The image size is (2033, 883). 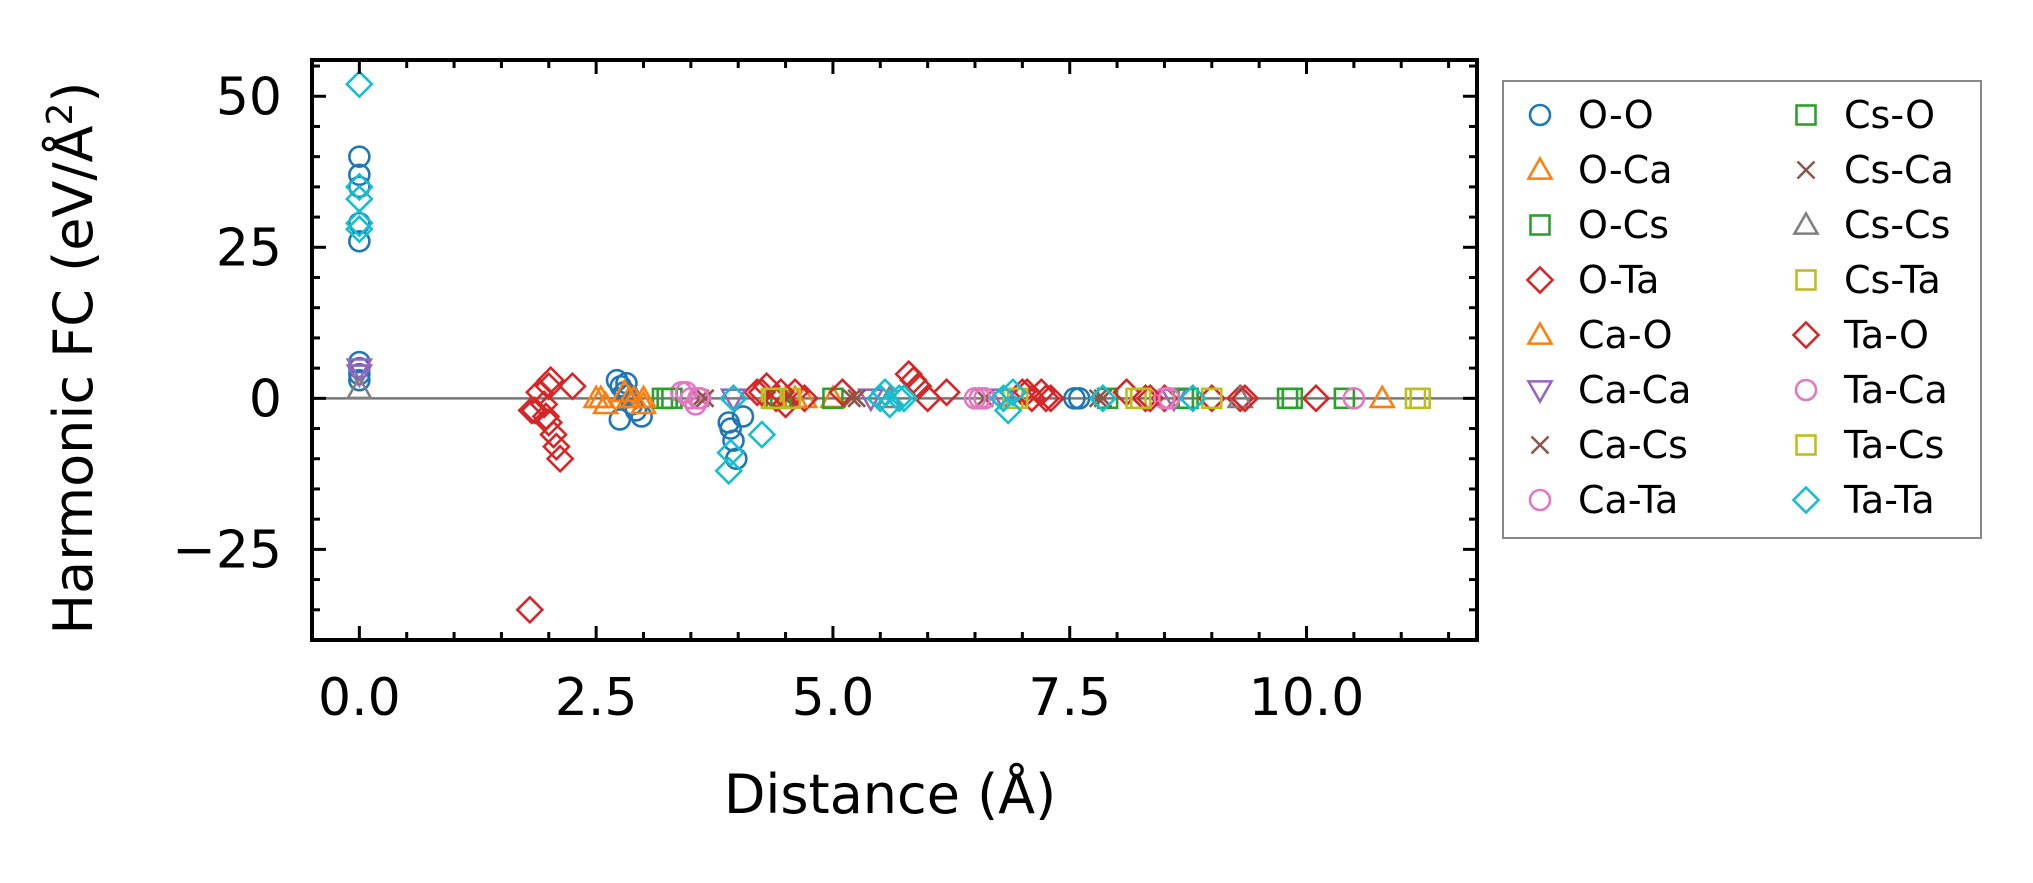 I want to click on x-tick-label: 10.0, so click(x=1307, y=698).